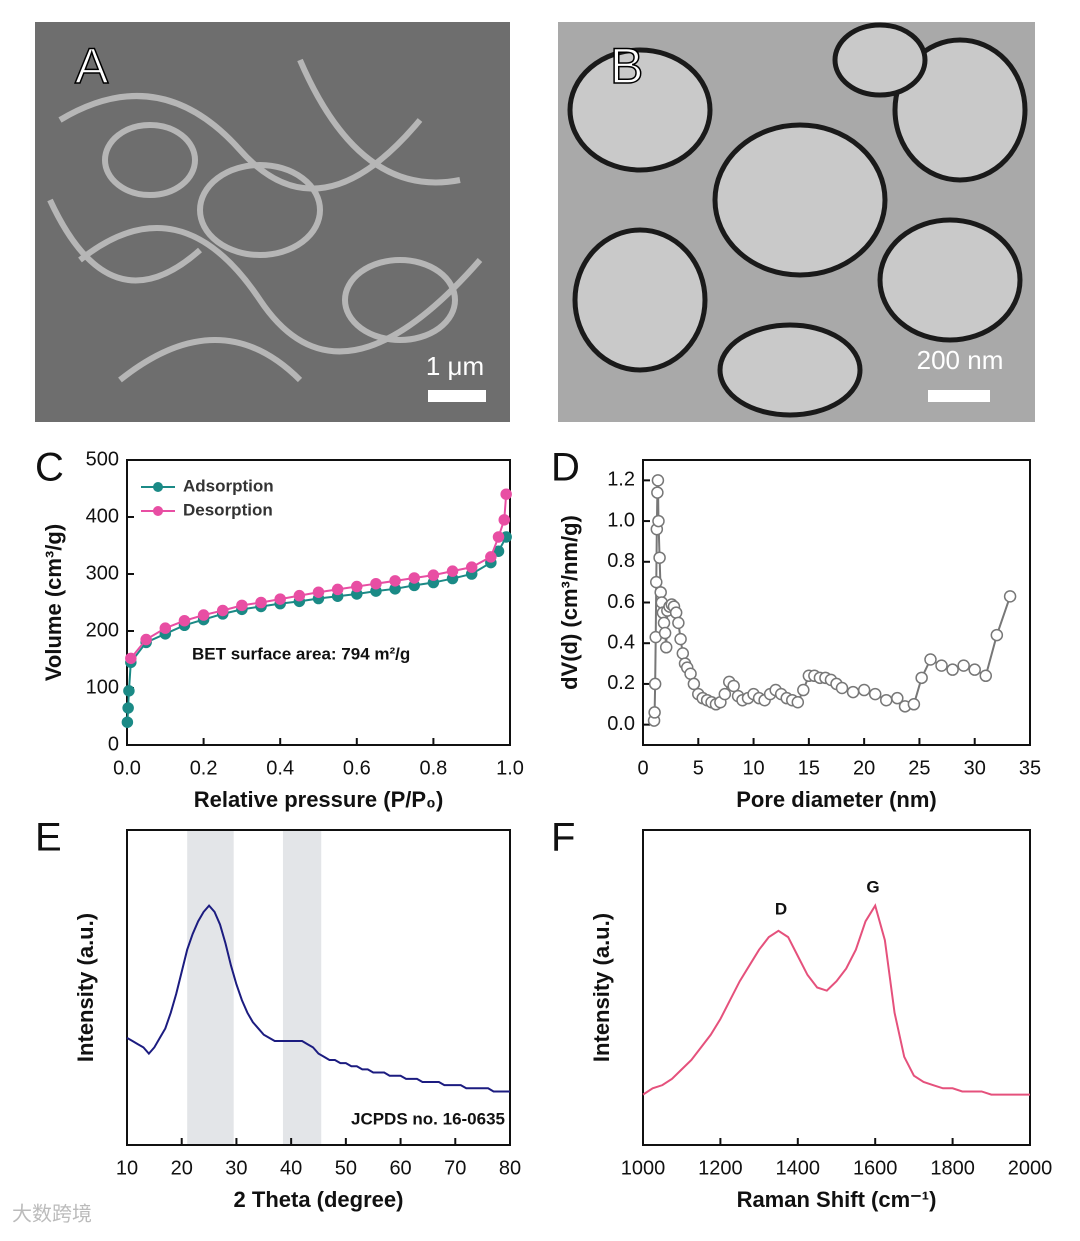  Describe the element at coordinates (960, 360) in the screenshot. I see `scale-label: 200 nm` at that location.